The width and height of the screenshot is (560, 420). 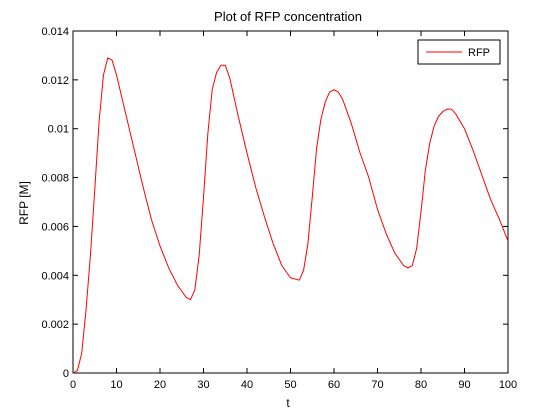 I want to click on y-tick-label: 0, so click(x=66, y=374).